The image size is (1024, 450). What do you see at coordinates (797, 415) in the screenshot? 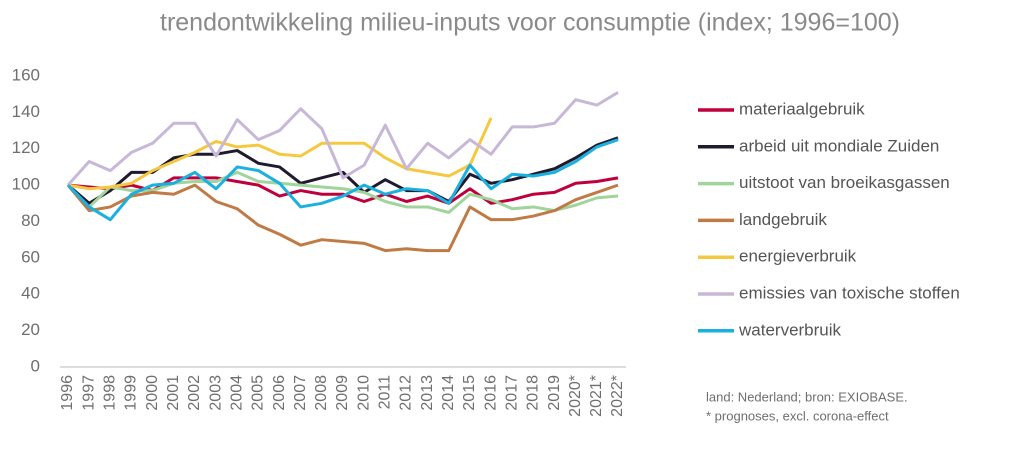
I see `annotation: * prognoses, excl. corona-effect` at bounding box center [797, 415].